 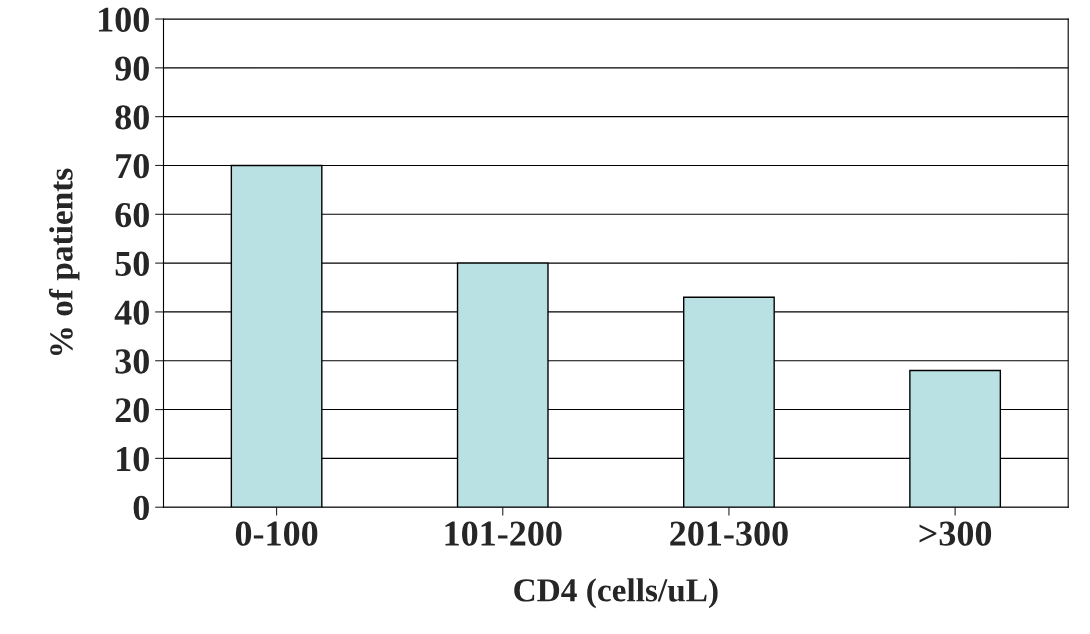 What do you see at coordinates (132, 361) in the screenshot?
I see `y-tick-label: 30` at bounding box center [132, 361].